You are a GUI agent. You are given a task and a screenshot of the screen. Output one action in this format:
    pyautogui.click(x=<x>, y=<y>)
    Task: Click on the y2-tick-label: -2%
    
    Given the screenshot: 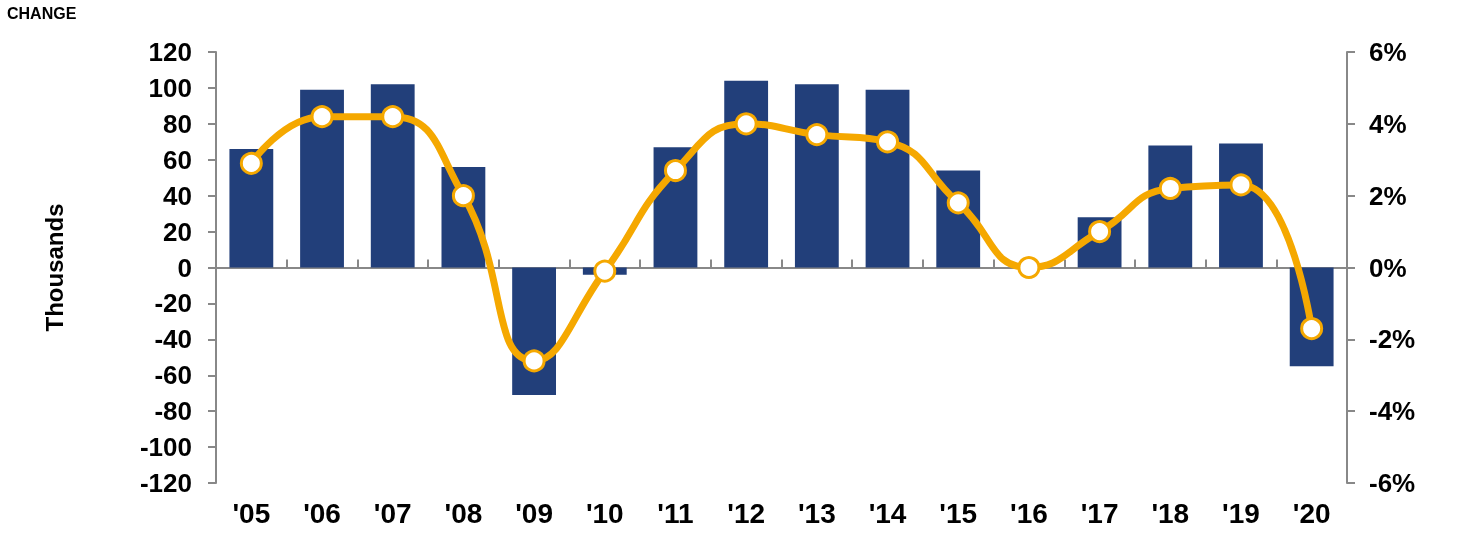 What is the action you would take?
    pyautogui.click(x=1392, y=339)
    